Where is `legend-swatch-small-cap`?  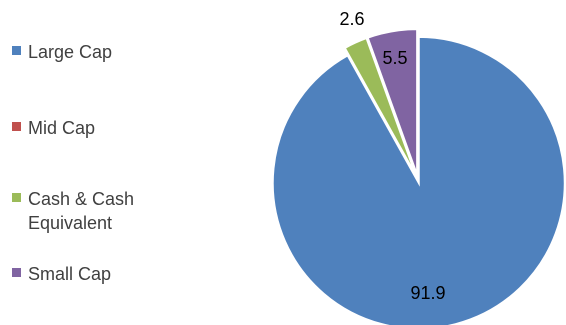 legend-swatch-small-cap is located at coordinates (16, 272).